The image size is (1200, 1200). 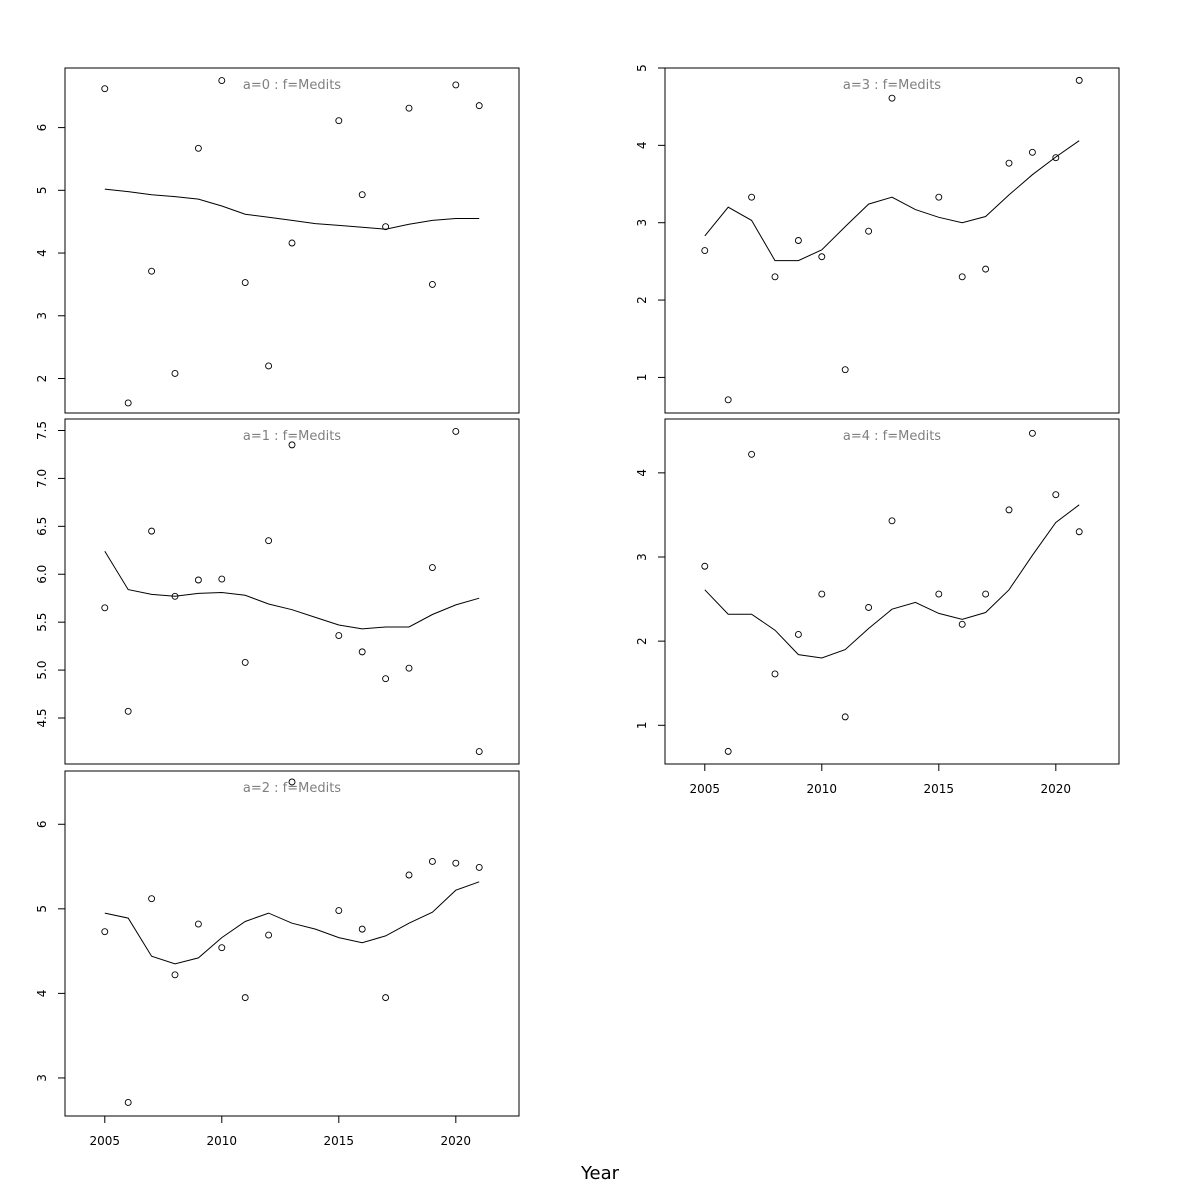 What do you see at coordinates (42, 478) in the screenshot?
I see `y-tick-label: 7.0` at bounding box center [42, 478].